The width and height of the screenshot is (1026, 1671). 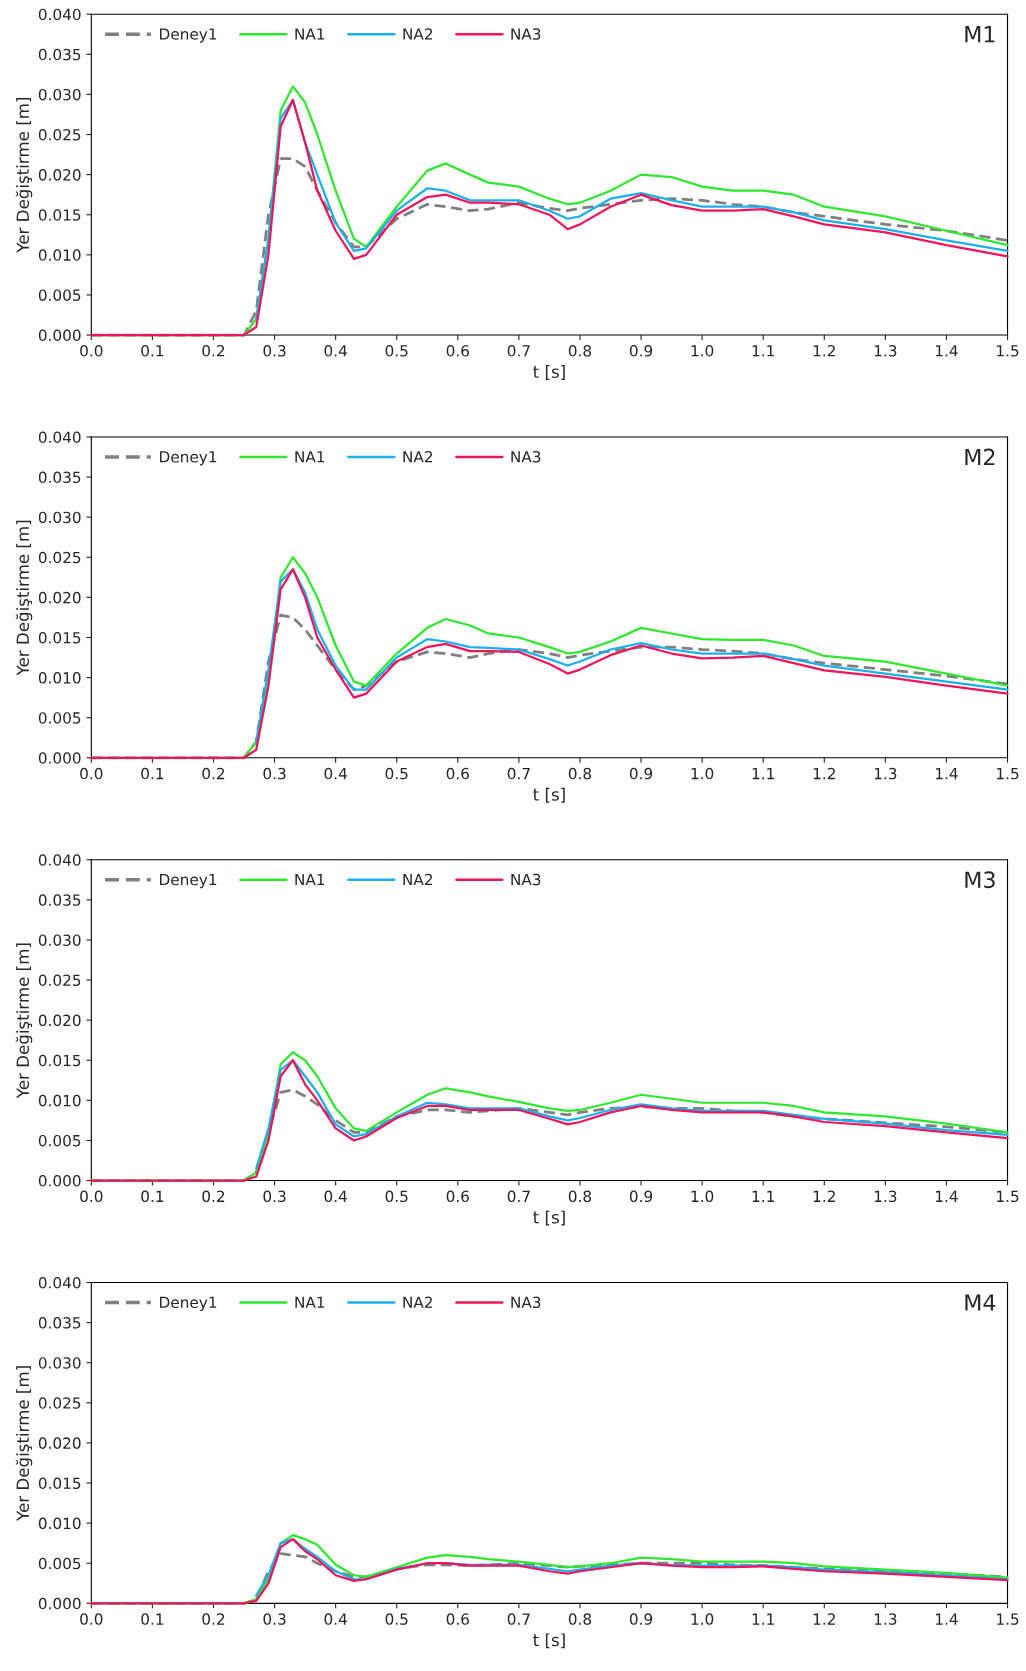 I want to click on chart-title: M2, so click(x=980, y=457).